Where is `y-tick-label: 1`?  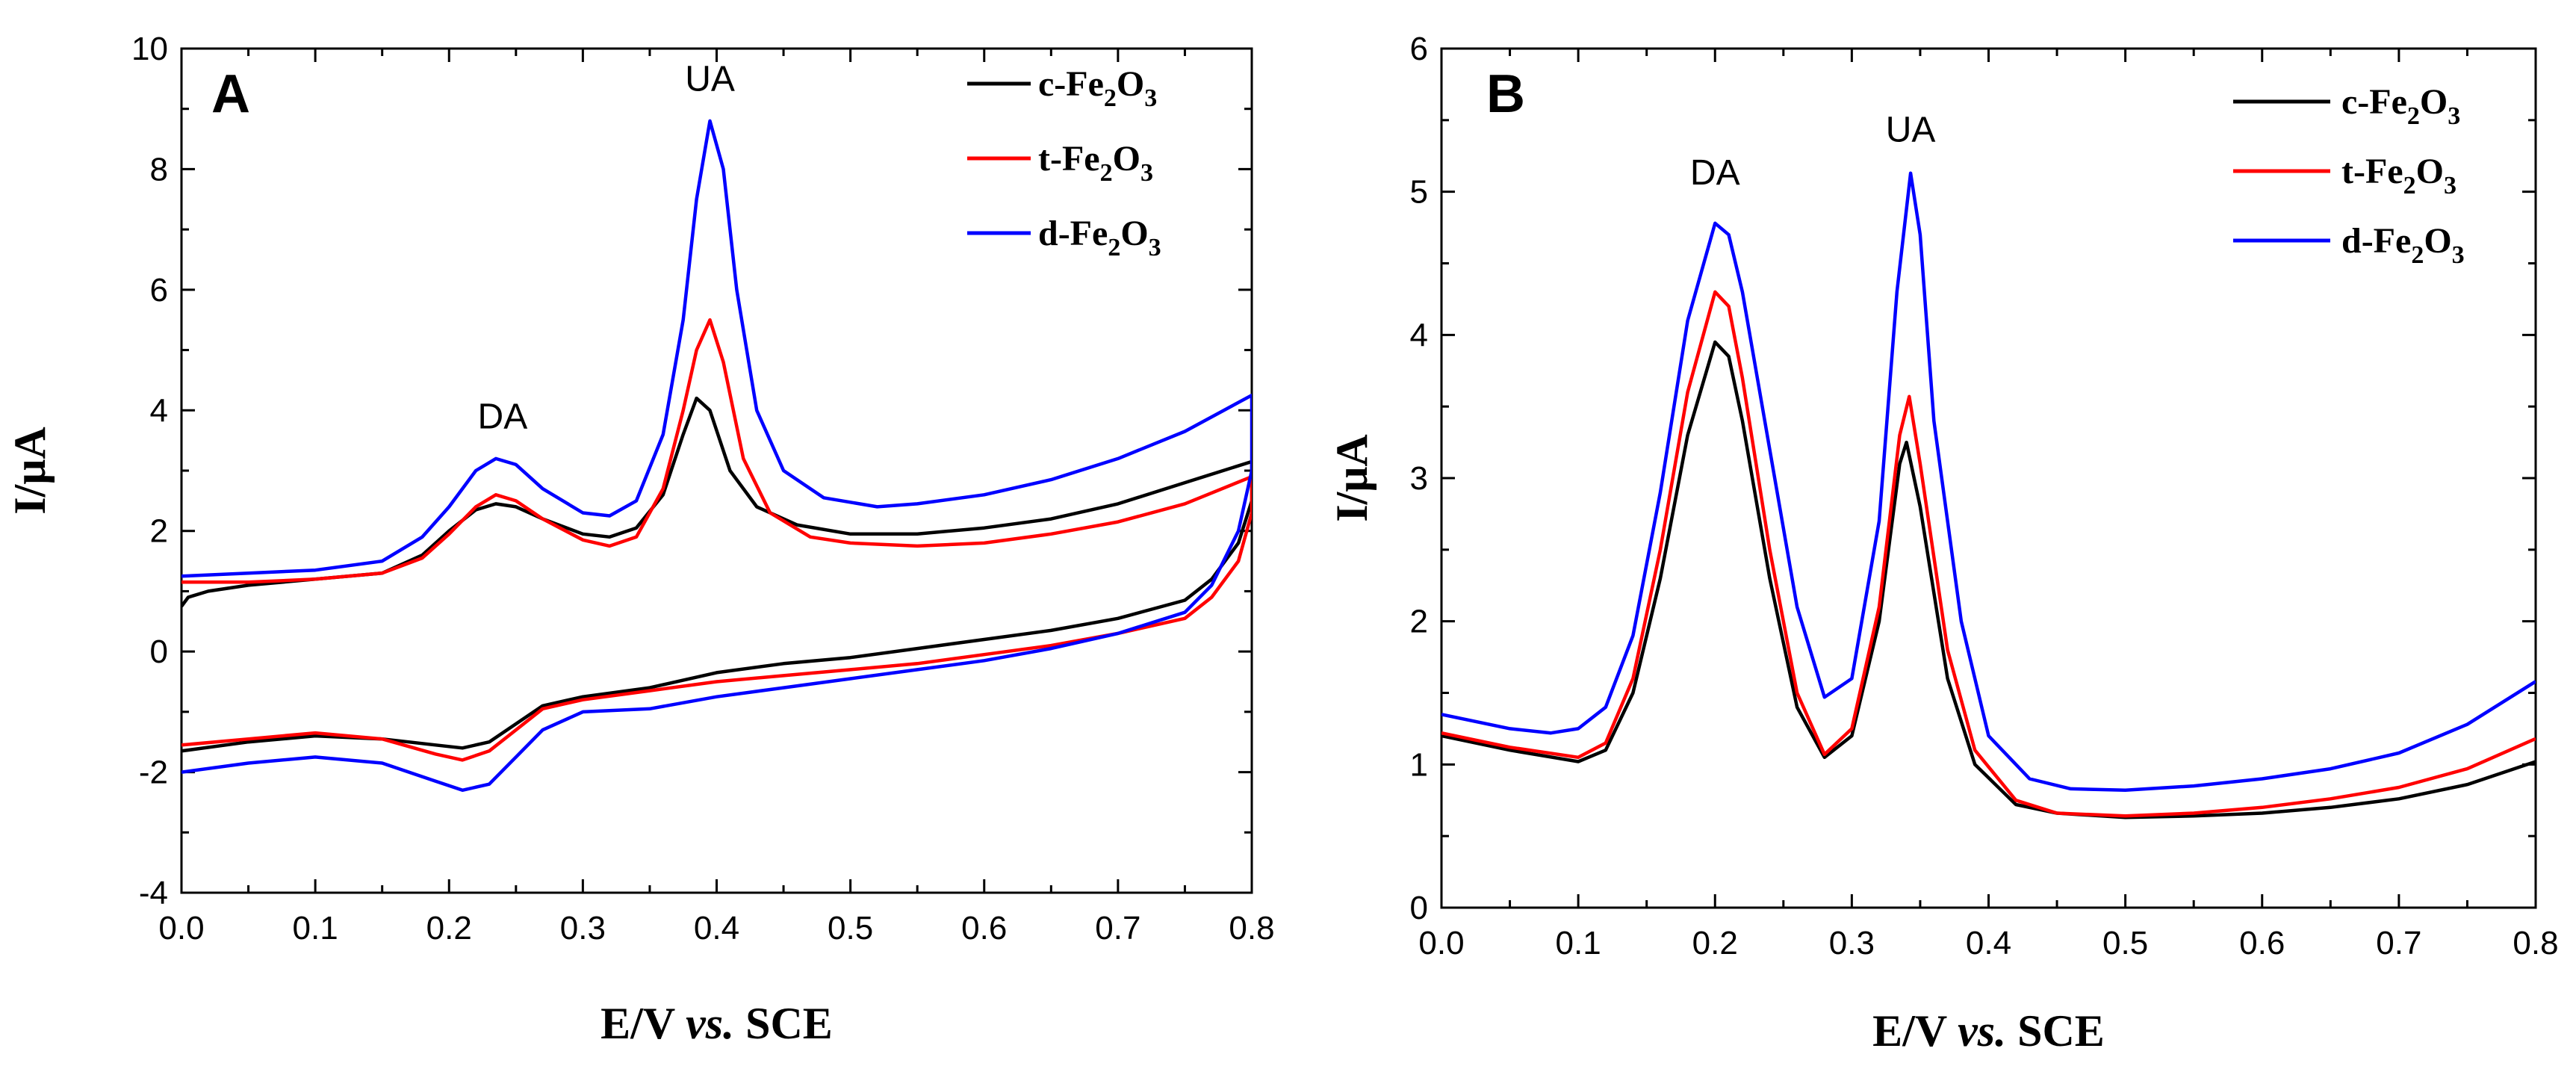
y-tick-label: 1 is located at coordinates (1419, 765).